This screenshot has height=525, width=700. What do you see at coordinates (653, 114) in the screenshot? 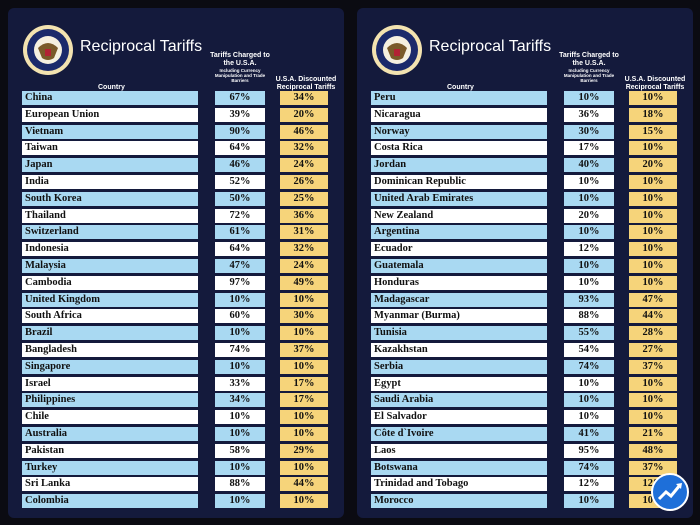
I see `discounted-cell: 18%` at bounding box center [653, 114].